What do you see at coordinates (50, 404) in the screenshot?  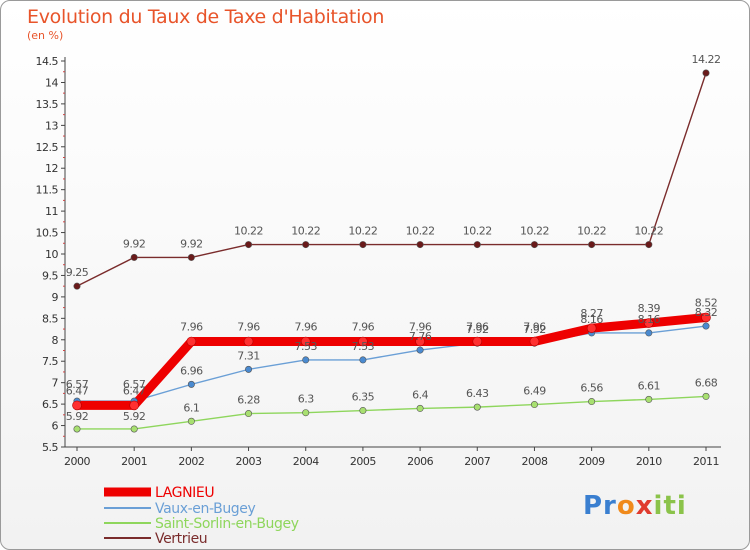 I see `y-tick-label: 6.5` at bounding box center [50, 404].